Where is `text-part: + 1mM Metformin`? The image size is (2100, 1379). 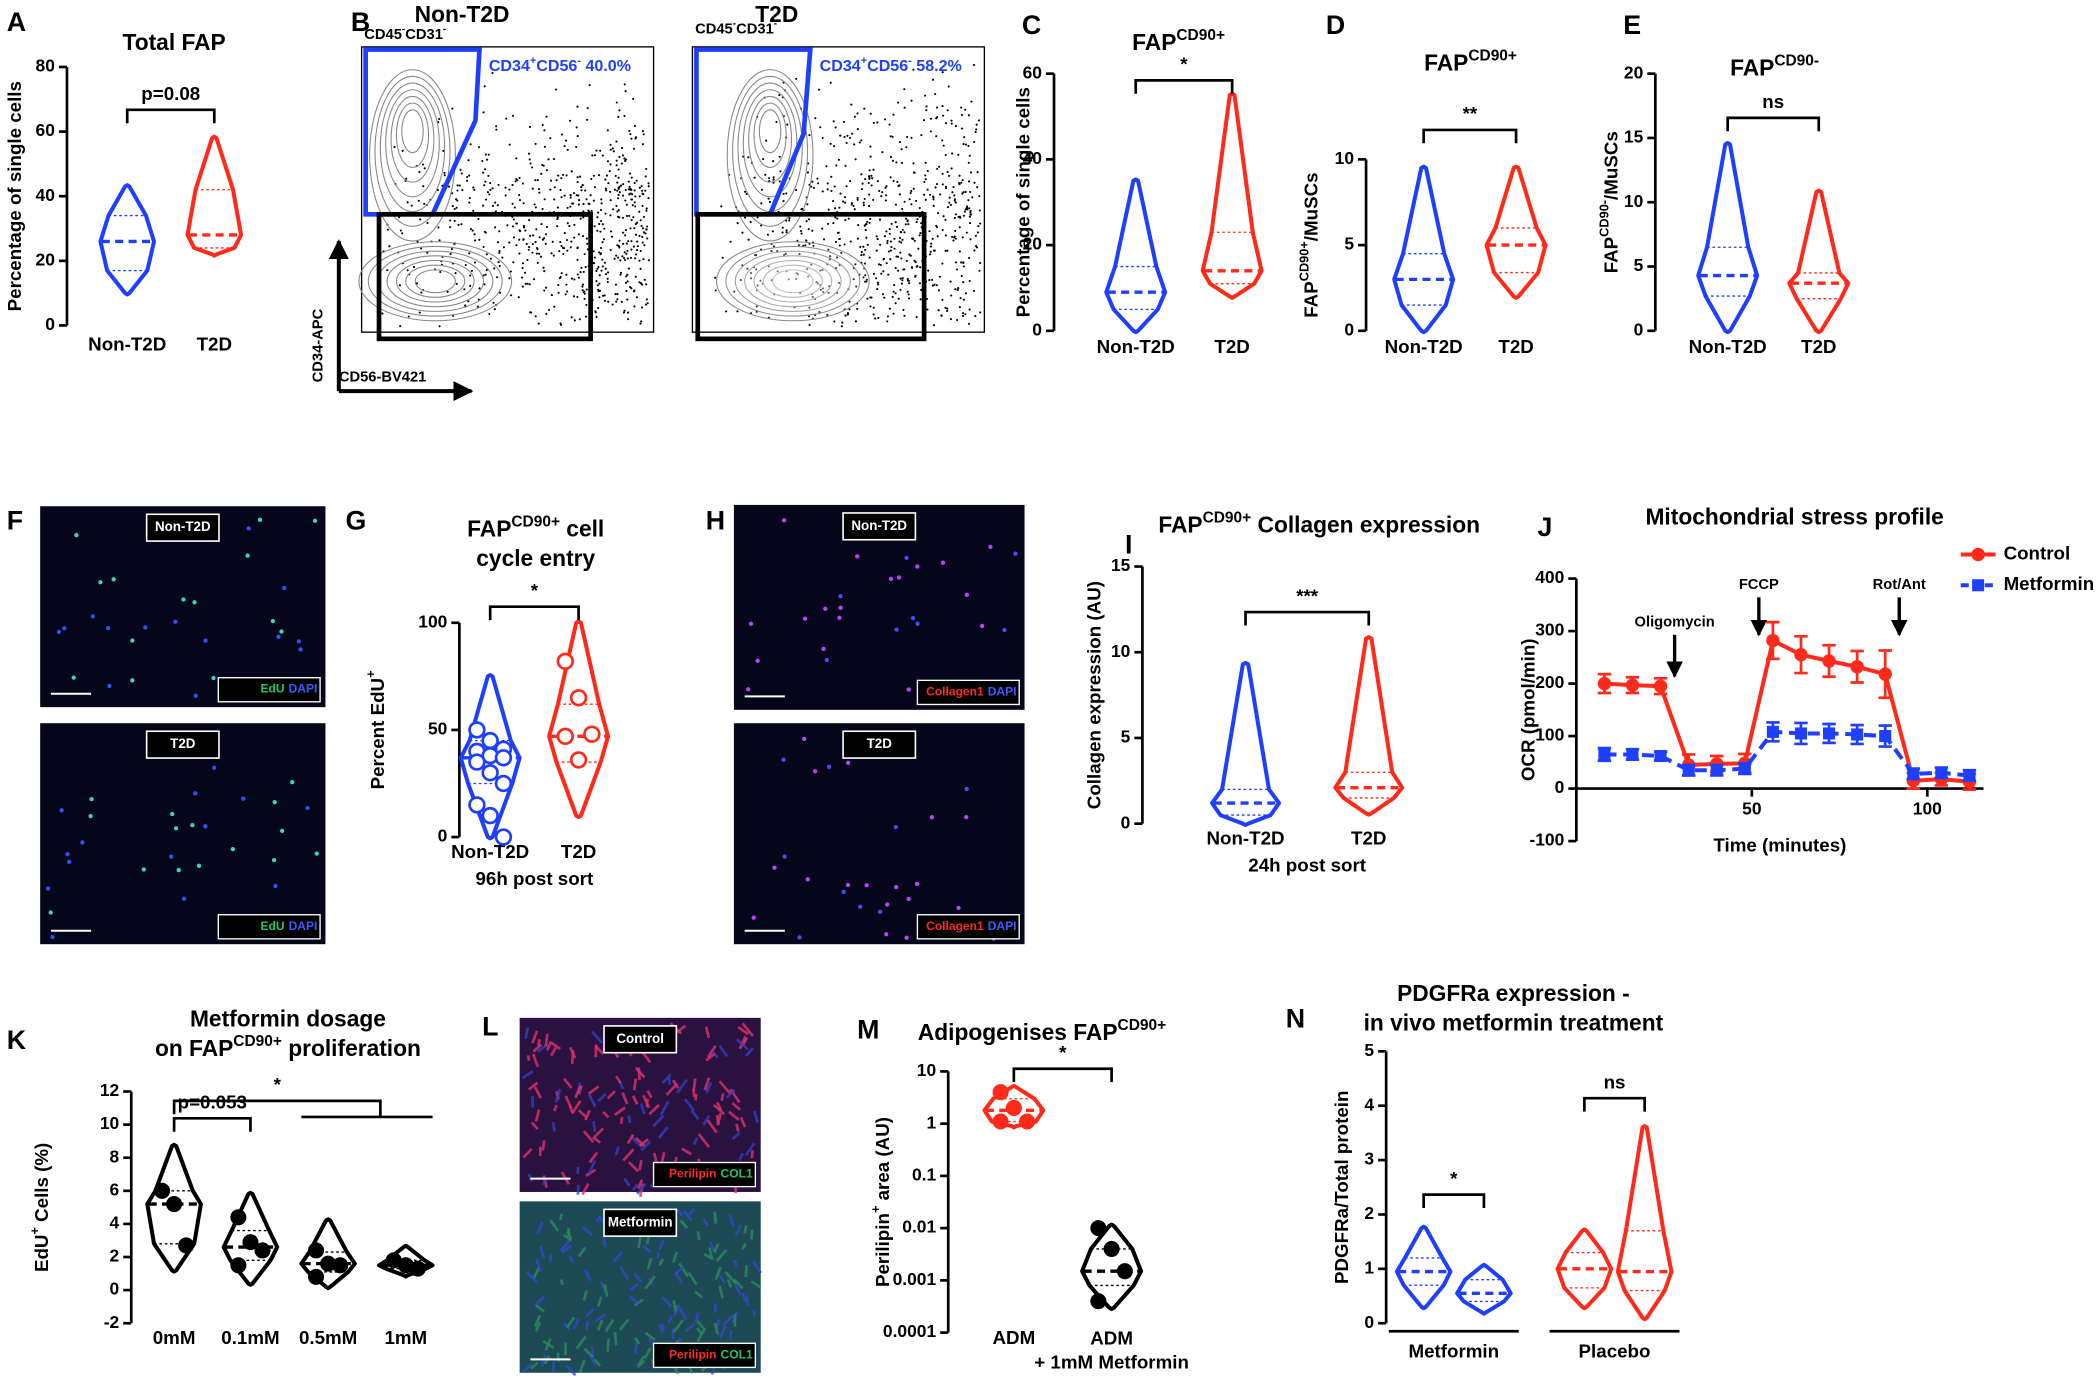 text-part: + 1mM Metformin is located at coordinates (1111, 1362).